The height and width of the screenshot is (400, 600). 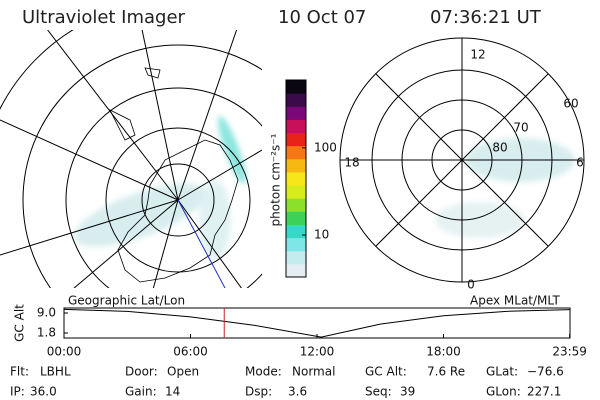 What do you see at coordinates (64, 352) in the screenshot?
I see `x-tick-label: 00:00` at bounding box center [64, 352].